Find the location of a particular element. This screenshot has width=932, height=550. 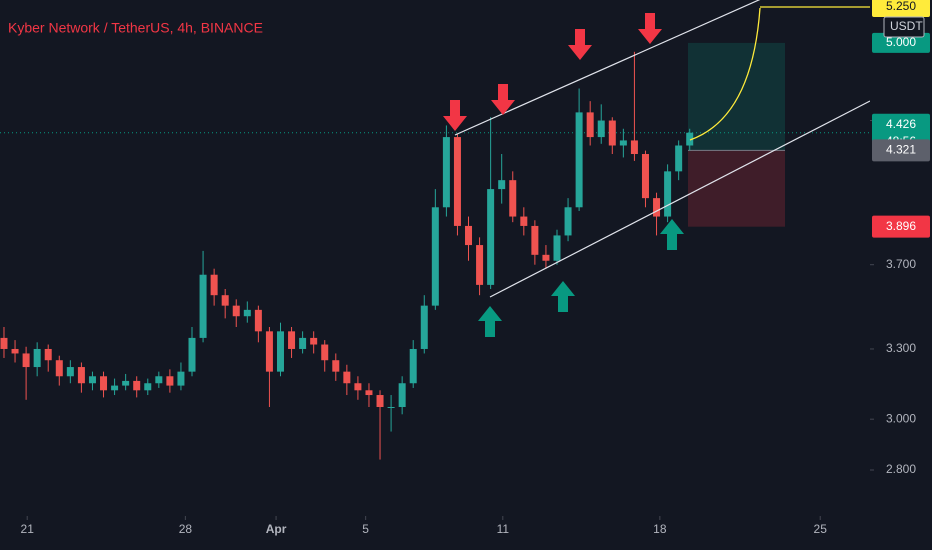

y-tick-label: 3.700 is located at coordinates (901, 264).